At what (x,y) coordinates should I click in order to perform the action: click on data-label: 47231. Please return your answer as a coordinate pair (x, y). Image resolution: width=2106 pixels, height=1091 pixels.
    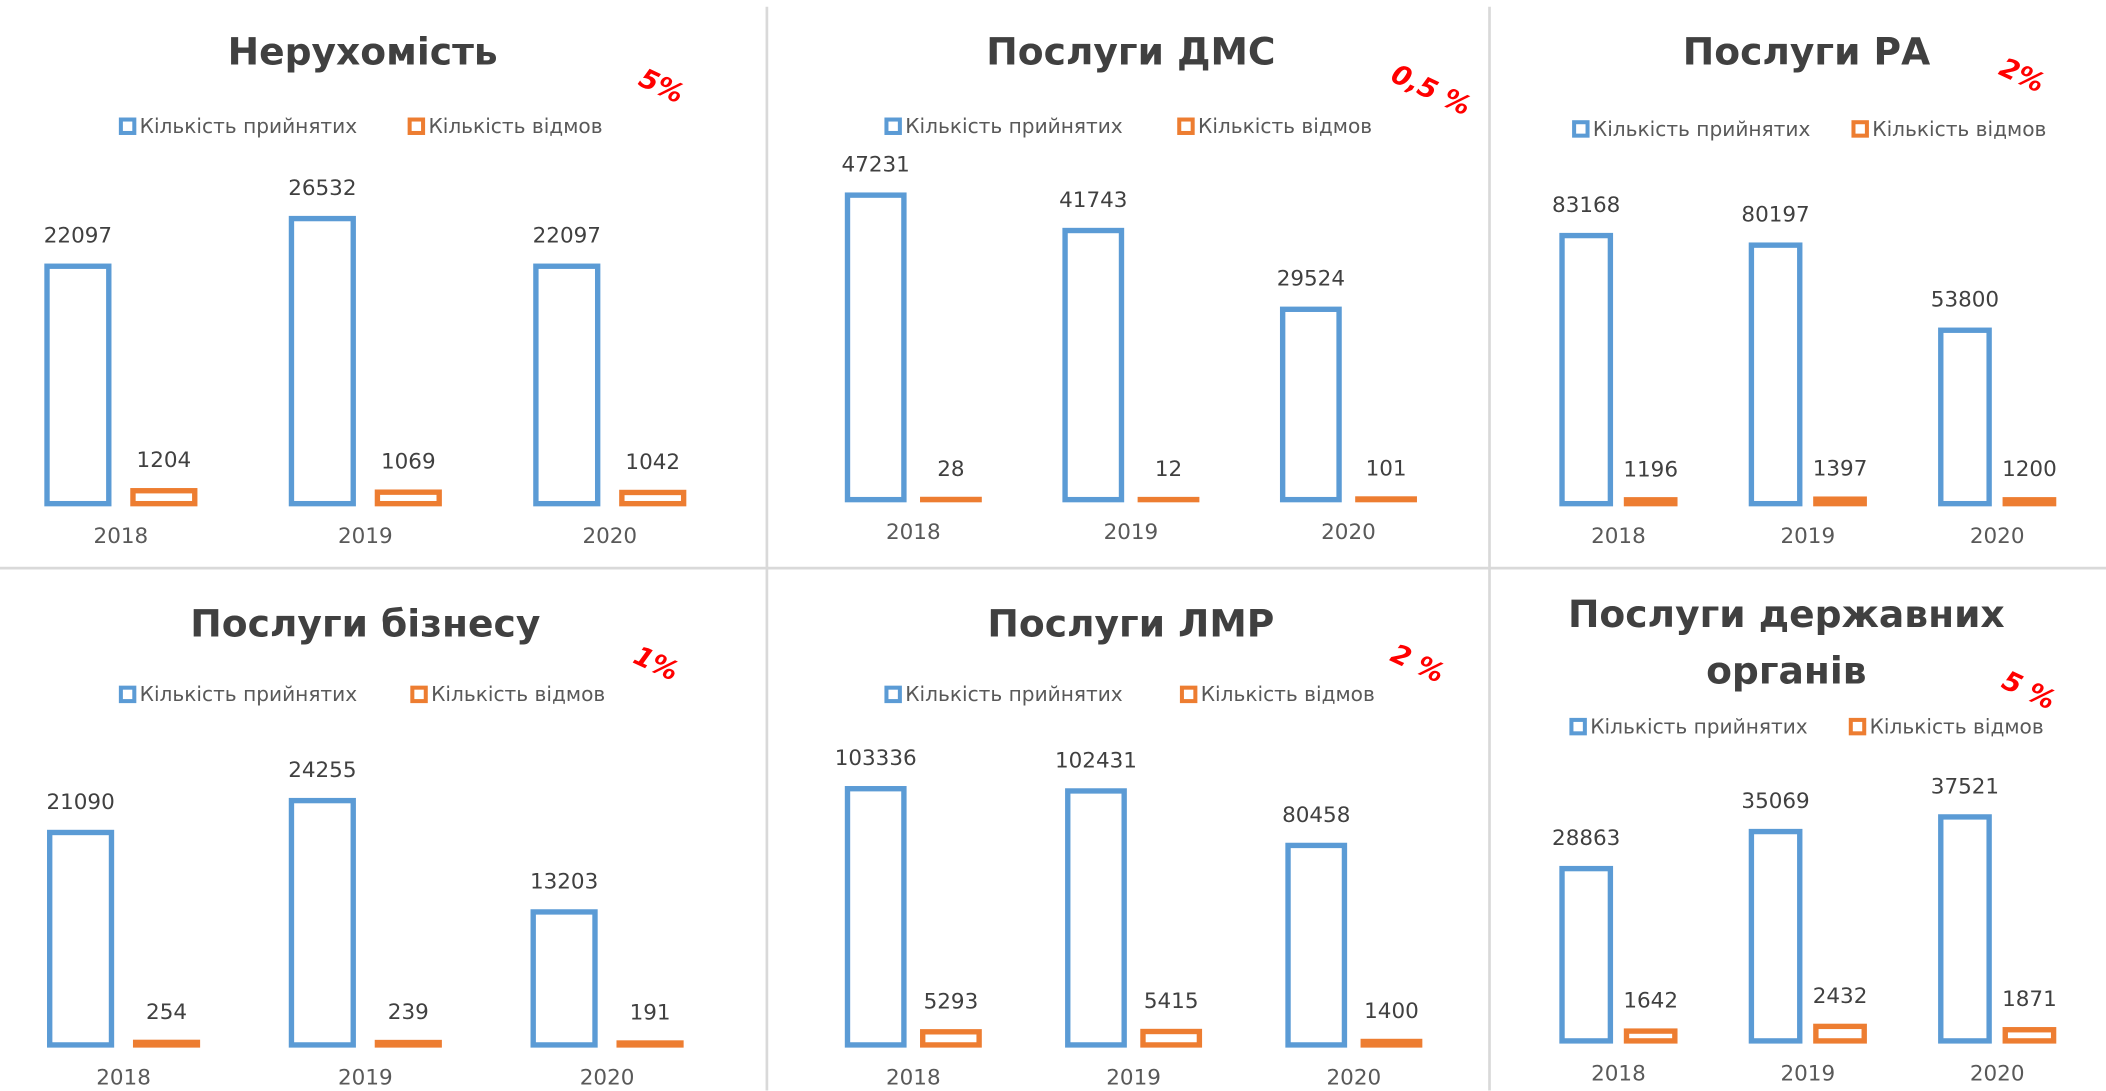
    Looking at the image, I should click on (876, 165).